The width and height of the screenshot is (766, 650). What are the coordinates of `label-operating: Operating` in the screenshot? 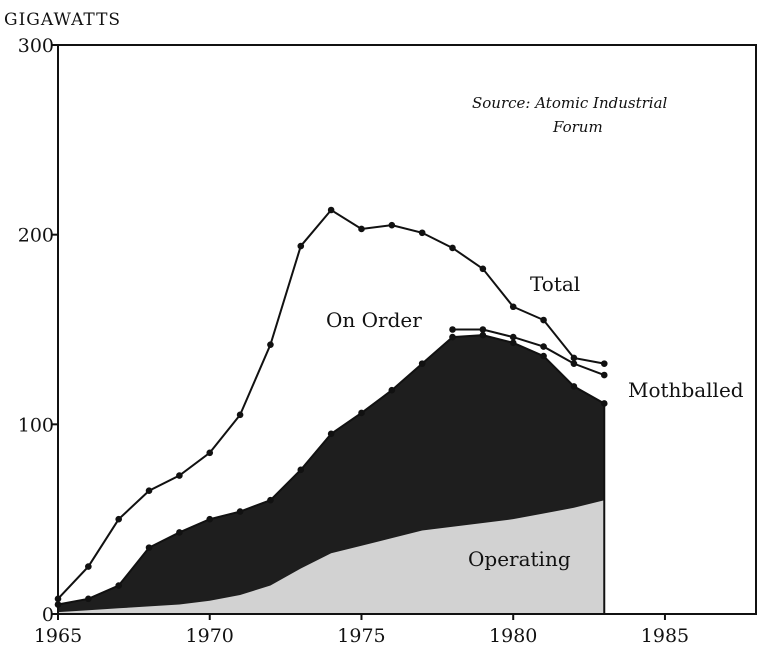 It's located at (519, 559).